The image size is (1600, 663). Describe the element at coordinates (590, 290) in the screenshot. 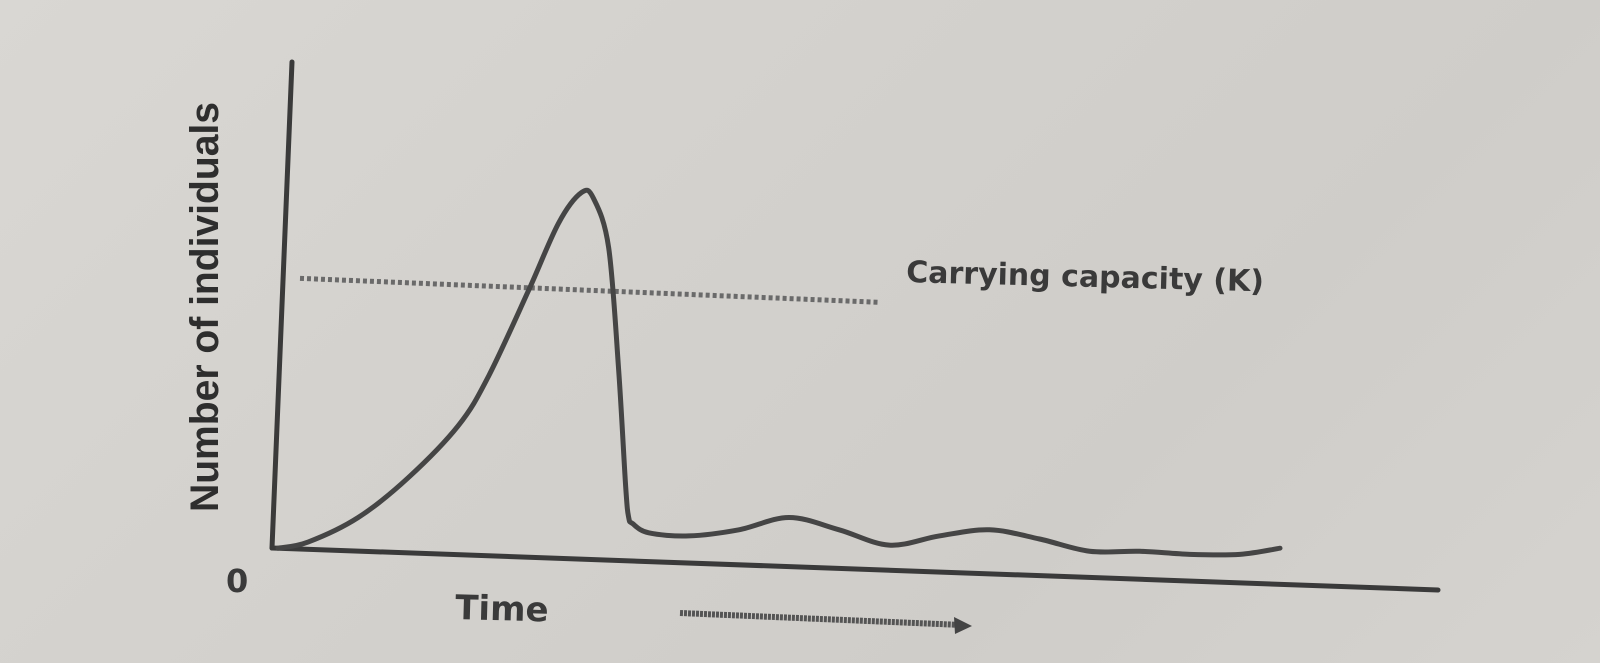

I see `carrying-capacity-line` at that location.